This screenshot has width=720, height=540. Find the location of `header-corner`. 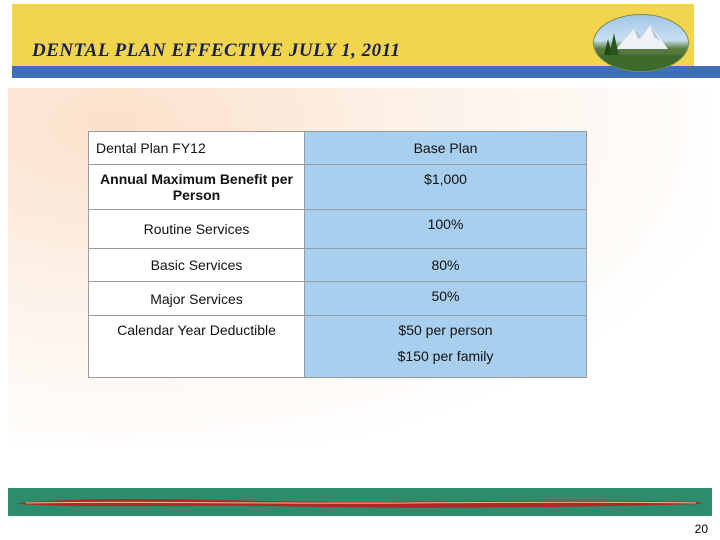

header-corner is located at coordinates (707, 35).